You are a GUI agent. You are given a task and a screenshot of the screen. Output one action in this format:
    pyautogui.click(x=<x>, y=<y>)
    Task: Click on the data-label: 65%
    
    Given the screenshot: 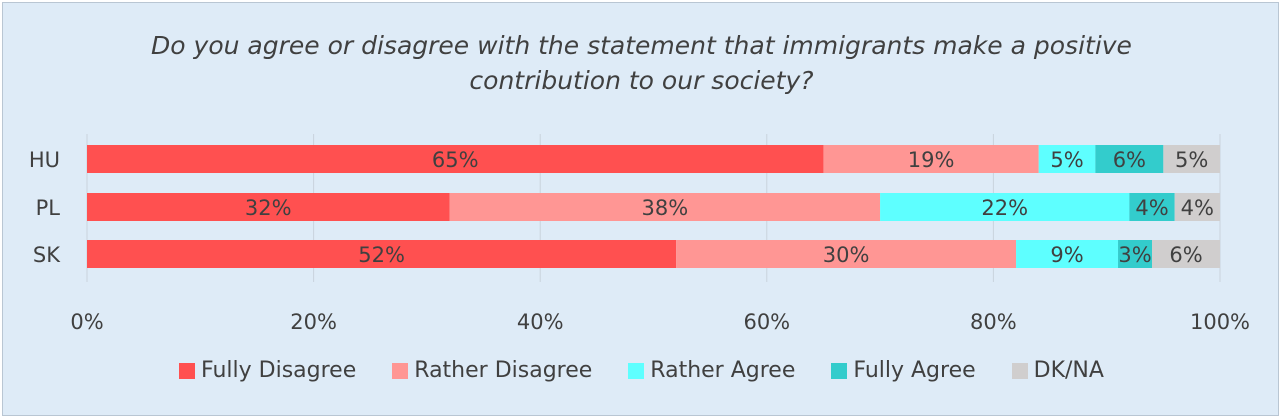 What is the action you would take?
    pyautogui.click(x=455, y=160)
    